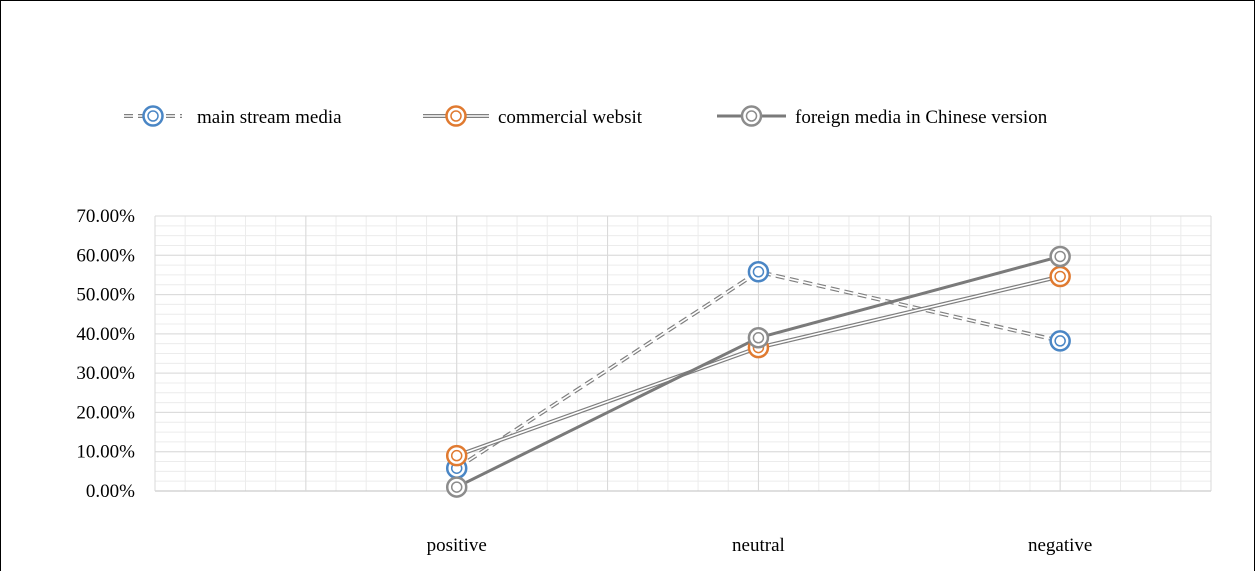 The image size is (1255, 573). What do you see at coordinates (457, 545) in the screenshot?
I see `x-tick-label: positive` at bounding box center [457, 545].